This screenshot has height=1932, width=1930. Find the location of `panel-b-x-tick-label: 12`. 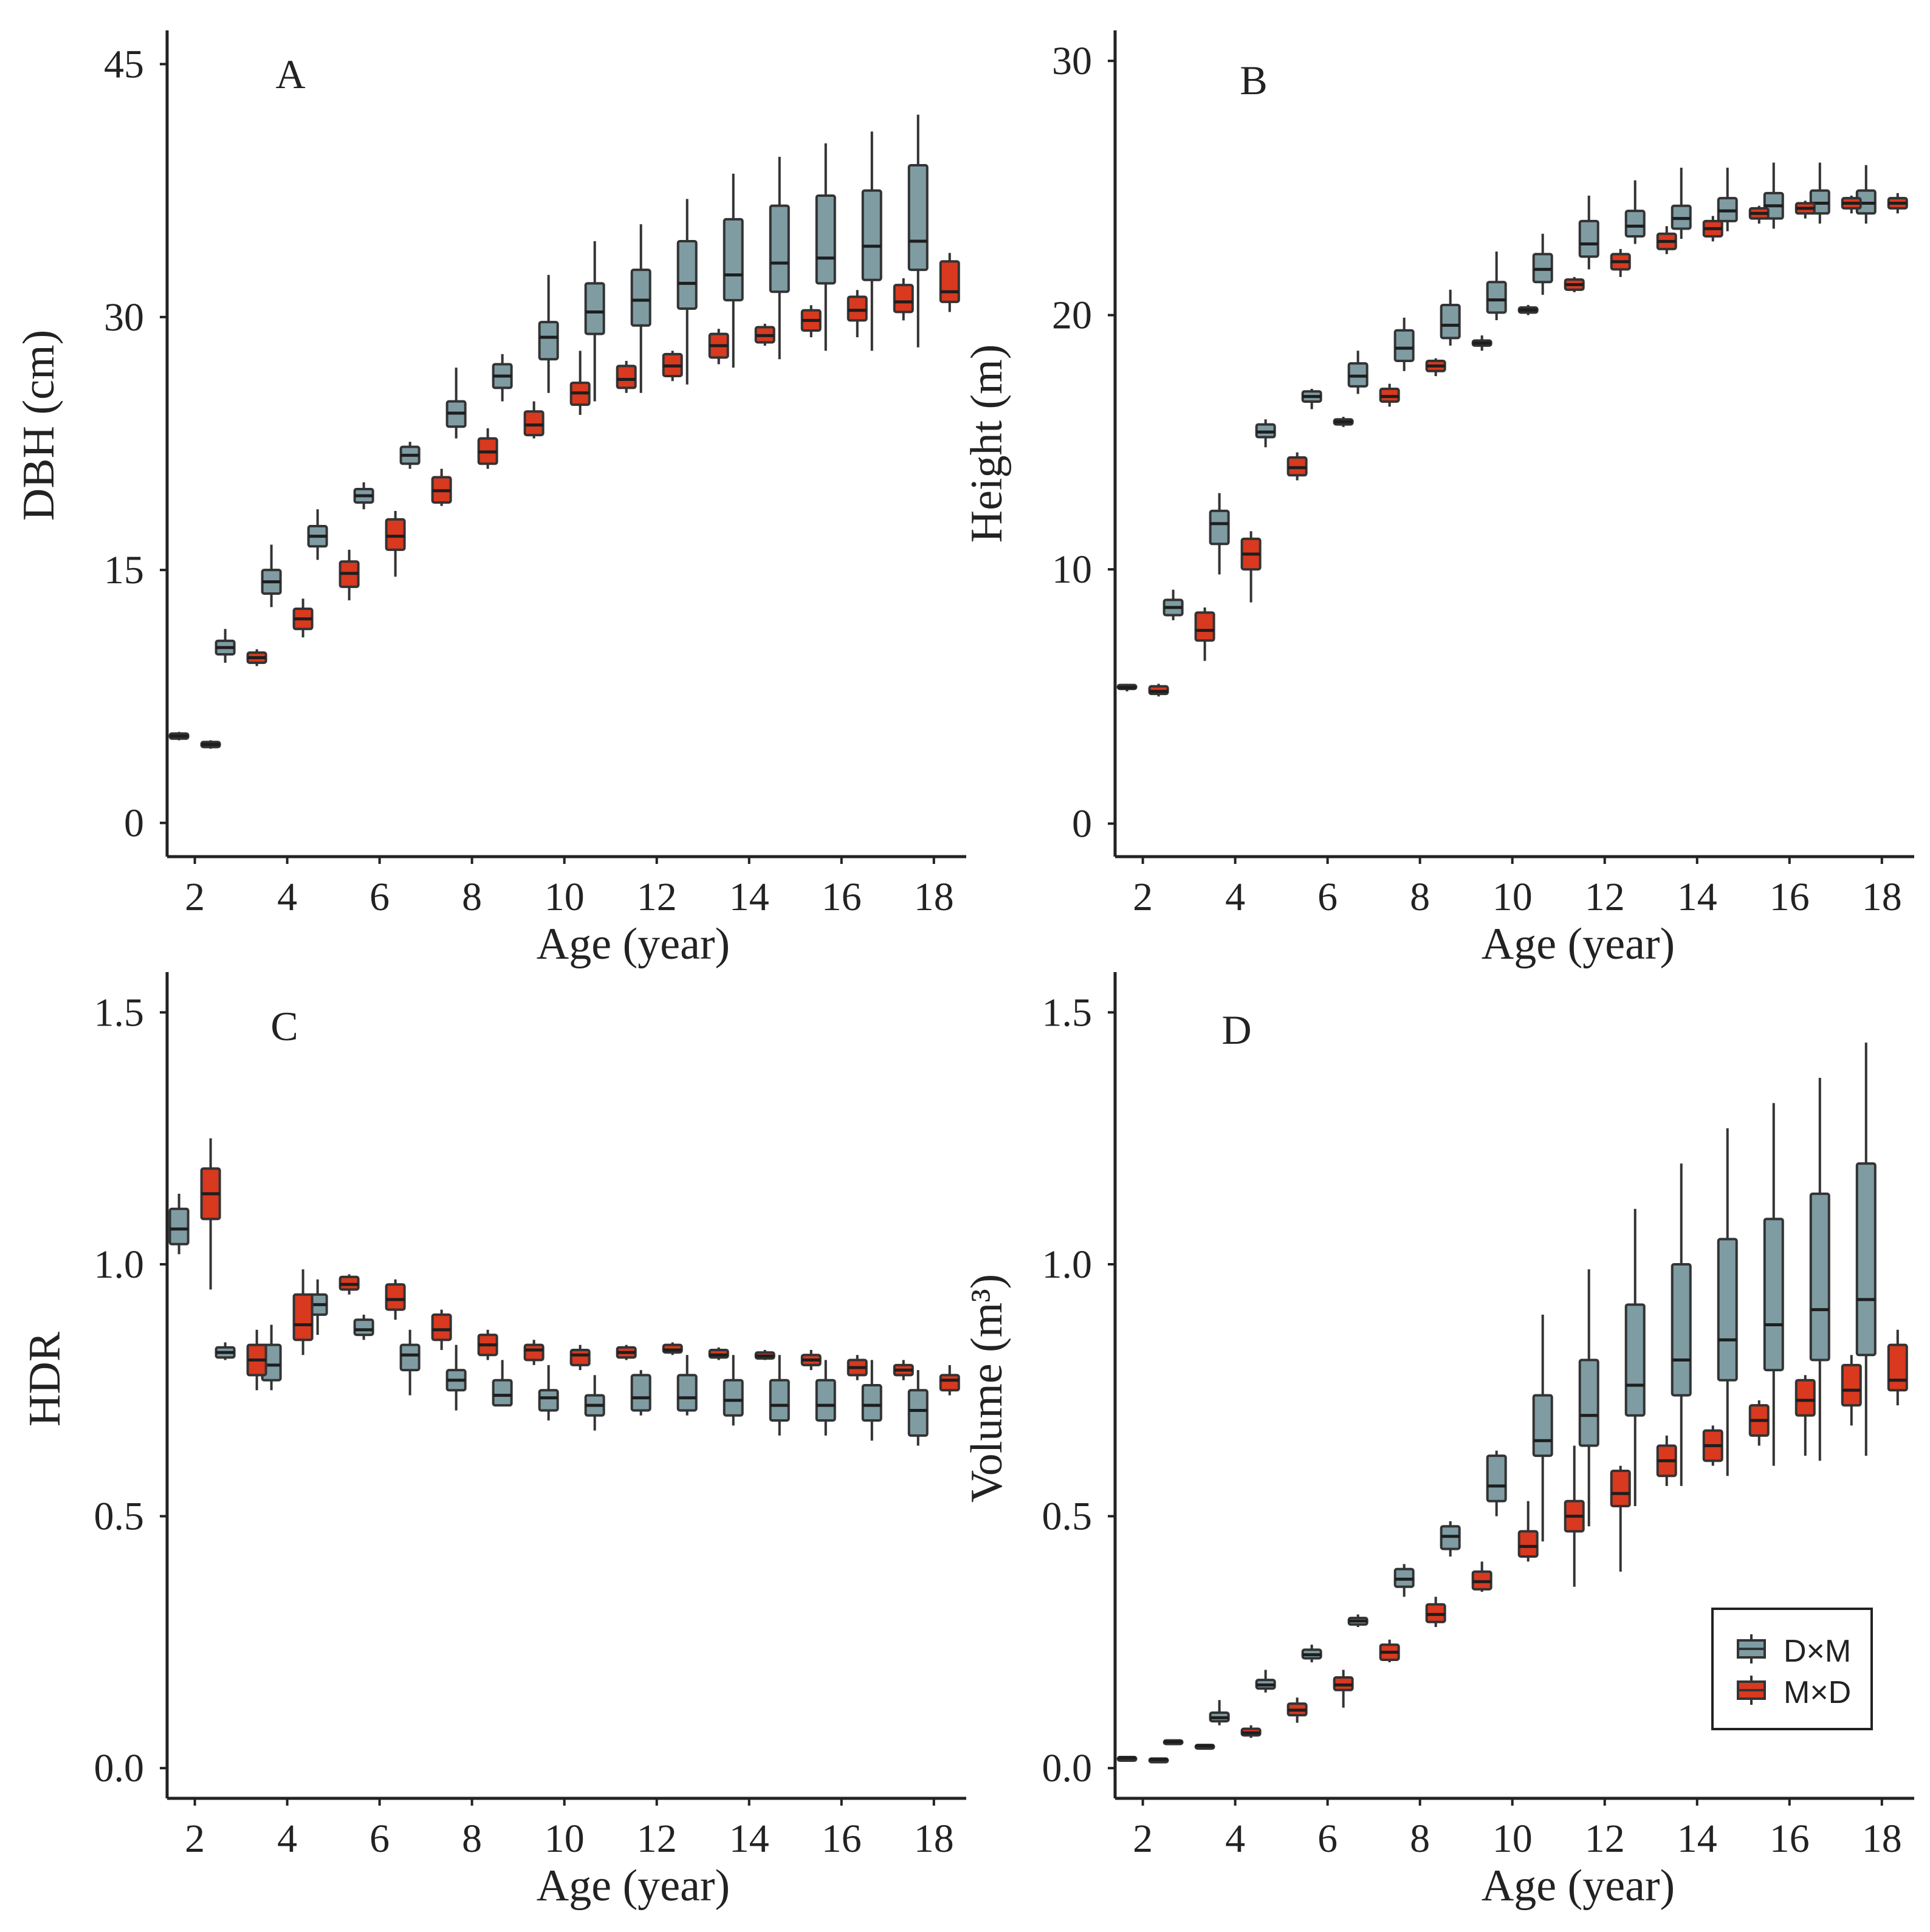

panel-b-x-tick-label: 12 is located at coordinates (1605, 897).